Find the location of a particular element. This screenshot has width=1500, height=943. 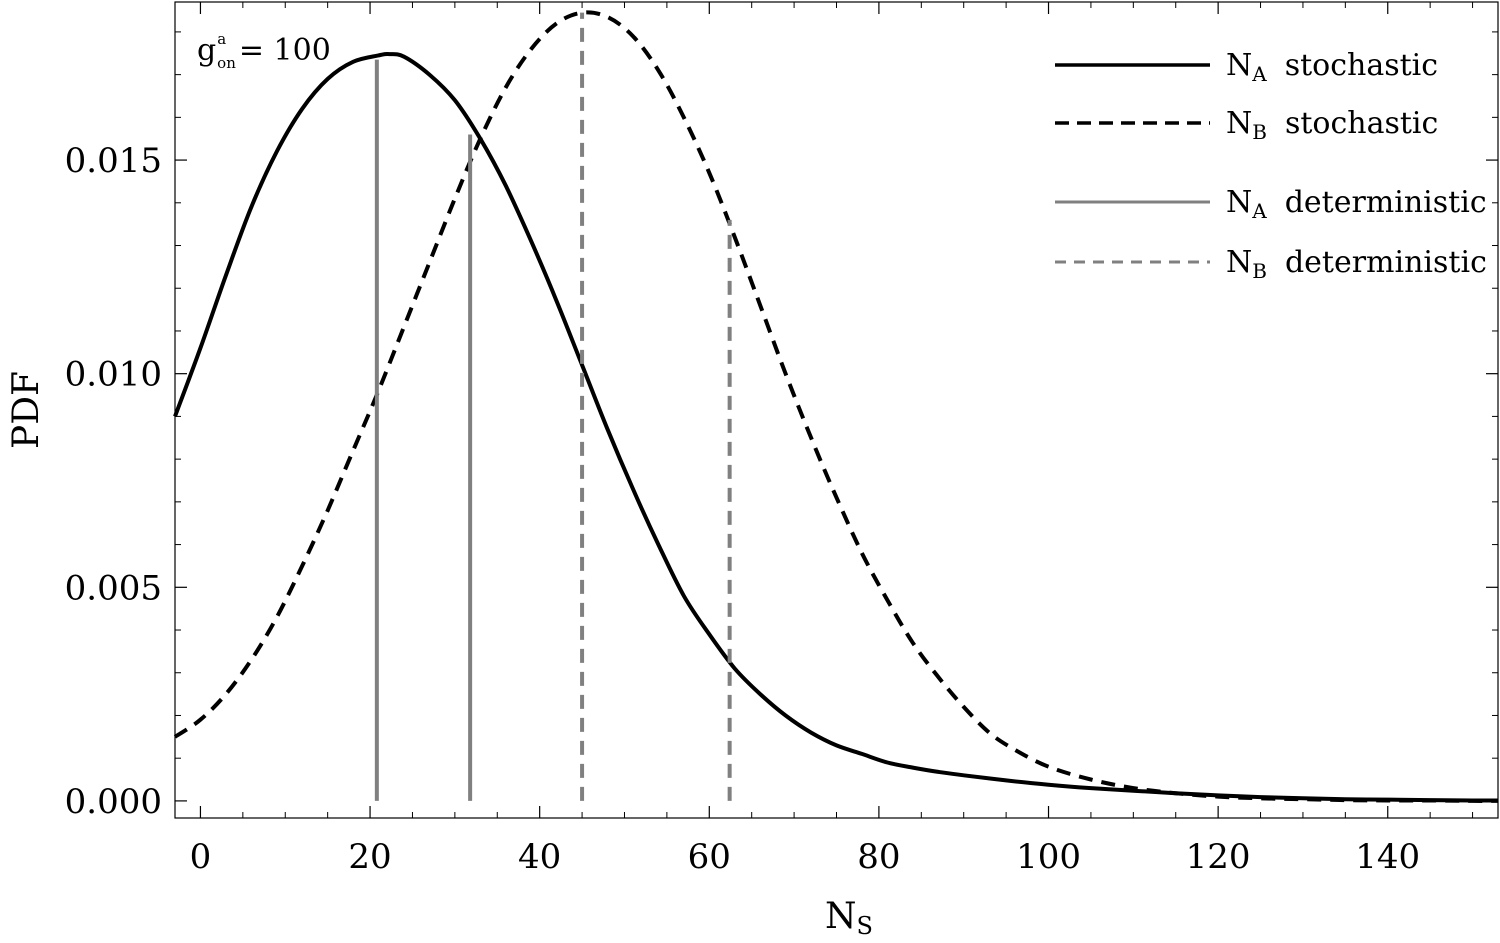

annotation-sub: on is located at coordinates (226, 63).